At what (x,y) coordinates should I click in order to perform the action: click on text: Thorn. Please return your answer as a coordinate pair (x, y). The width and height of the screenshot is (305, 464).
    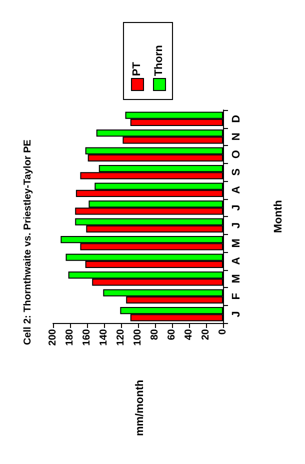
    Looking at the image, I should click on (159, 60).